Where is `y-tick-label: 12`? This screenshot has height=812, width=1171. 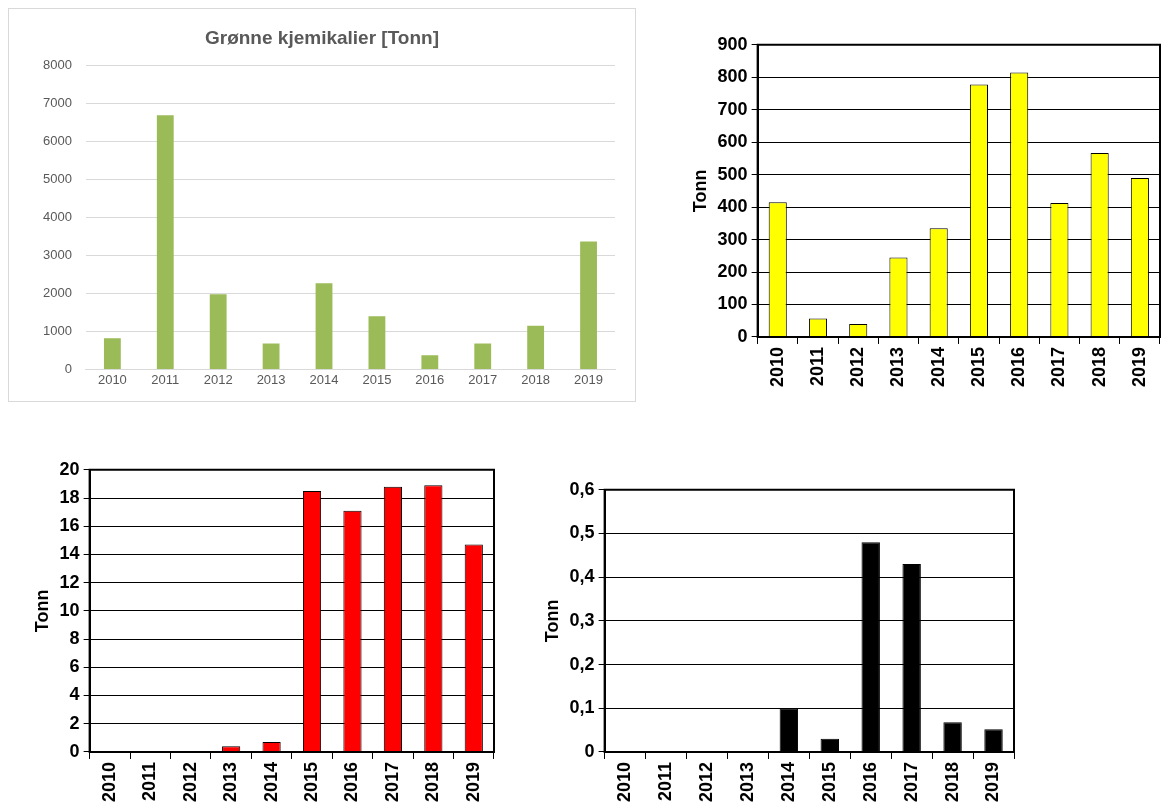
y-tick-label: 12 is located at coordinates (69, 581).